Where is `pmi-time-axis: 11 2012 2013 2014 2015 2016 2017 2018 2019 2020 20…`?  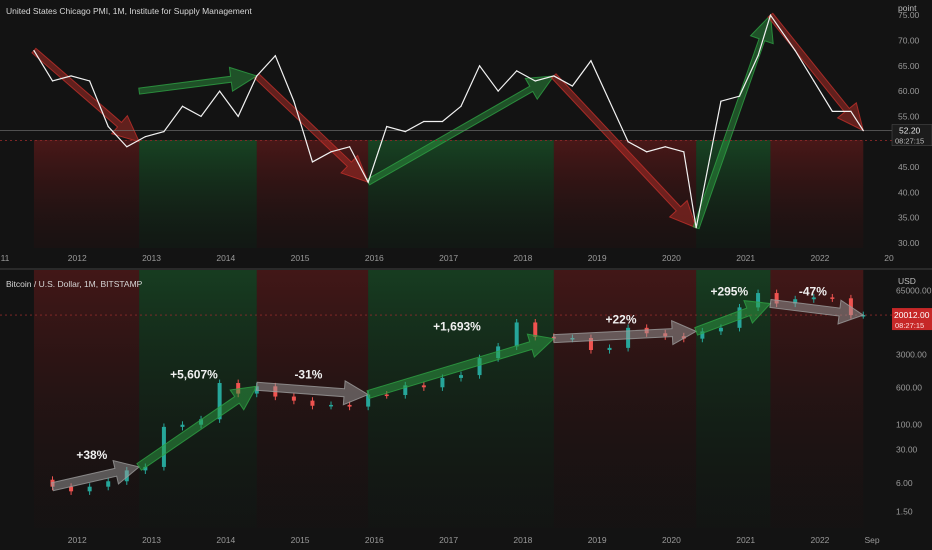 pmi-time-axis: 11 2012 2013 2014 2015 2016 2017 2018 2019 2020 20… is located at coordinates (466, 258).